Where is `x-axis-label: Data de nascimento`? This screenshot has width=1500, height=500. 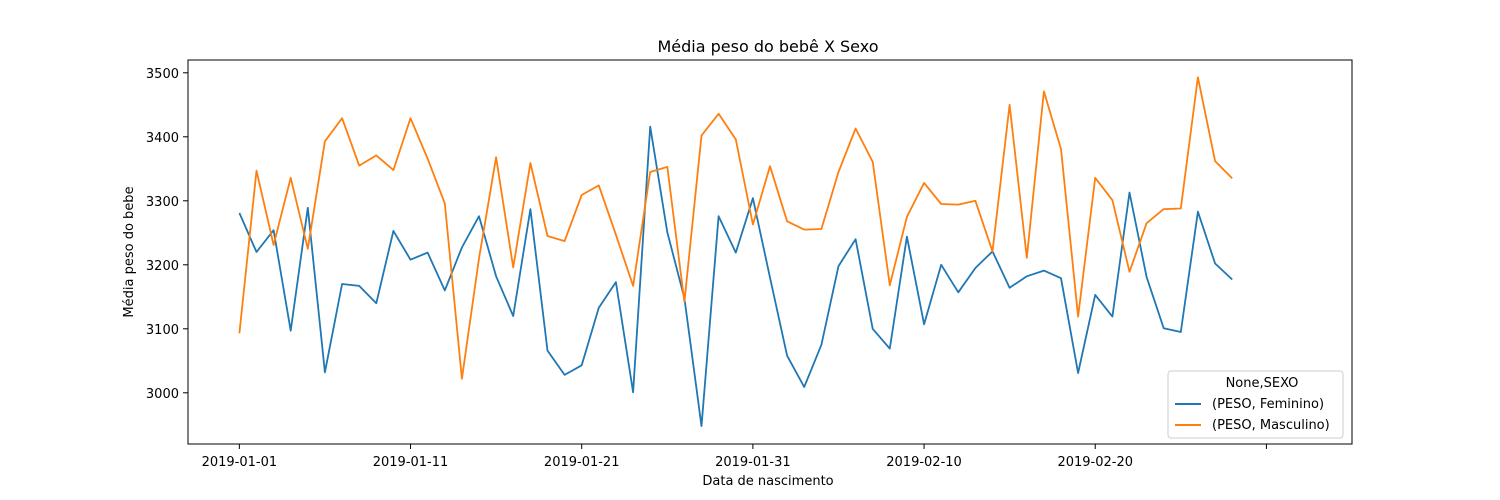 x-axis-label: Data de nascimento is located at coordinates (767, 481).